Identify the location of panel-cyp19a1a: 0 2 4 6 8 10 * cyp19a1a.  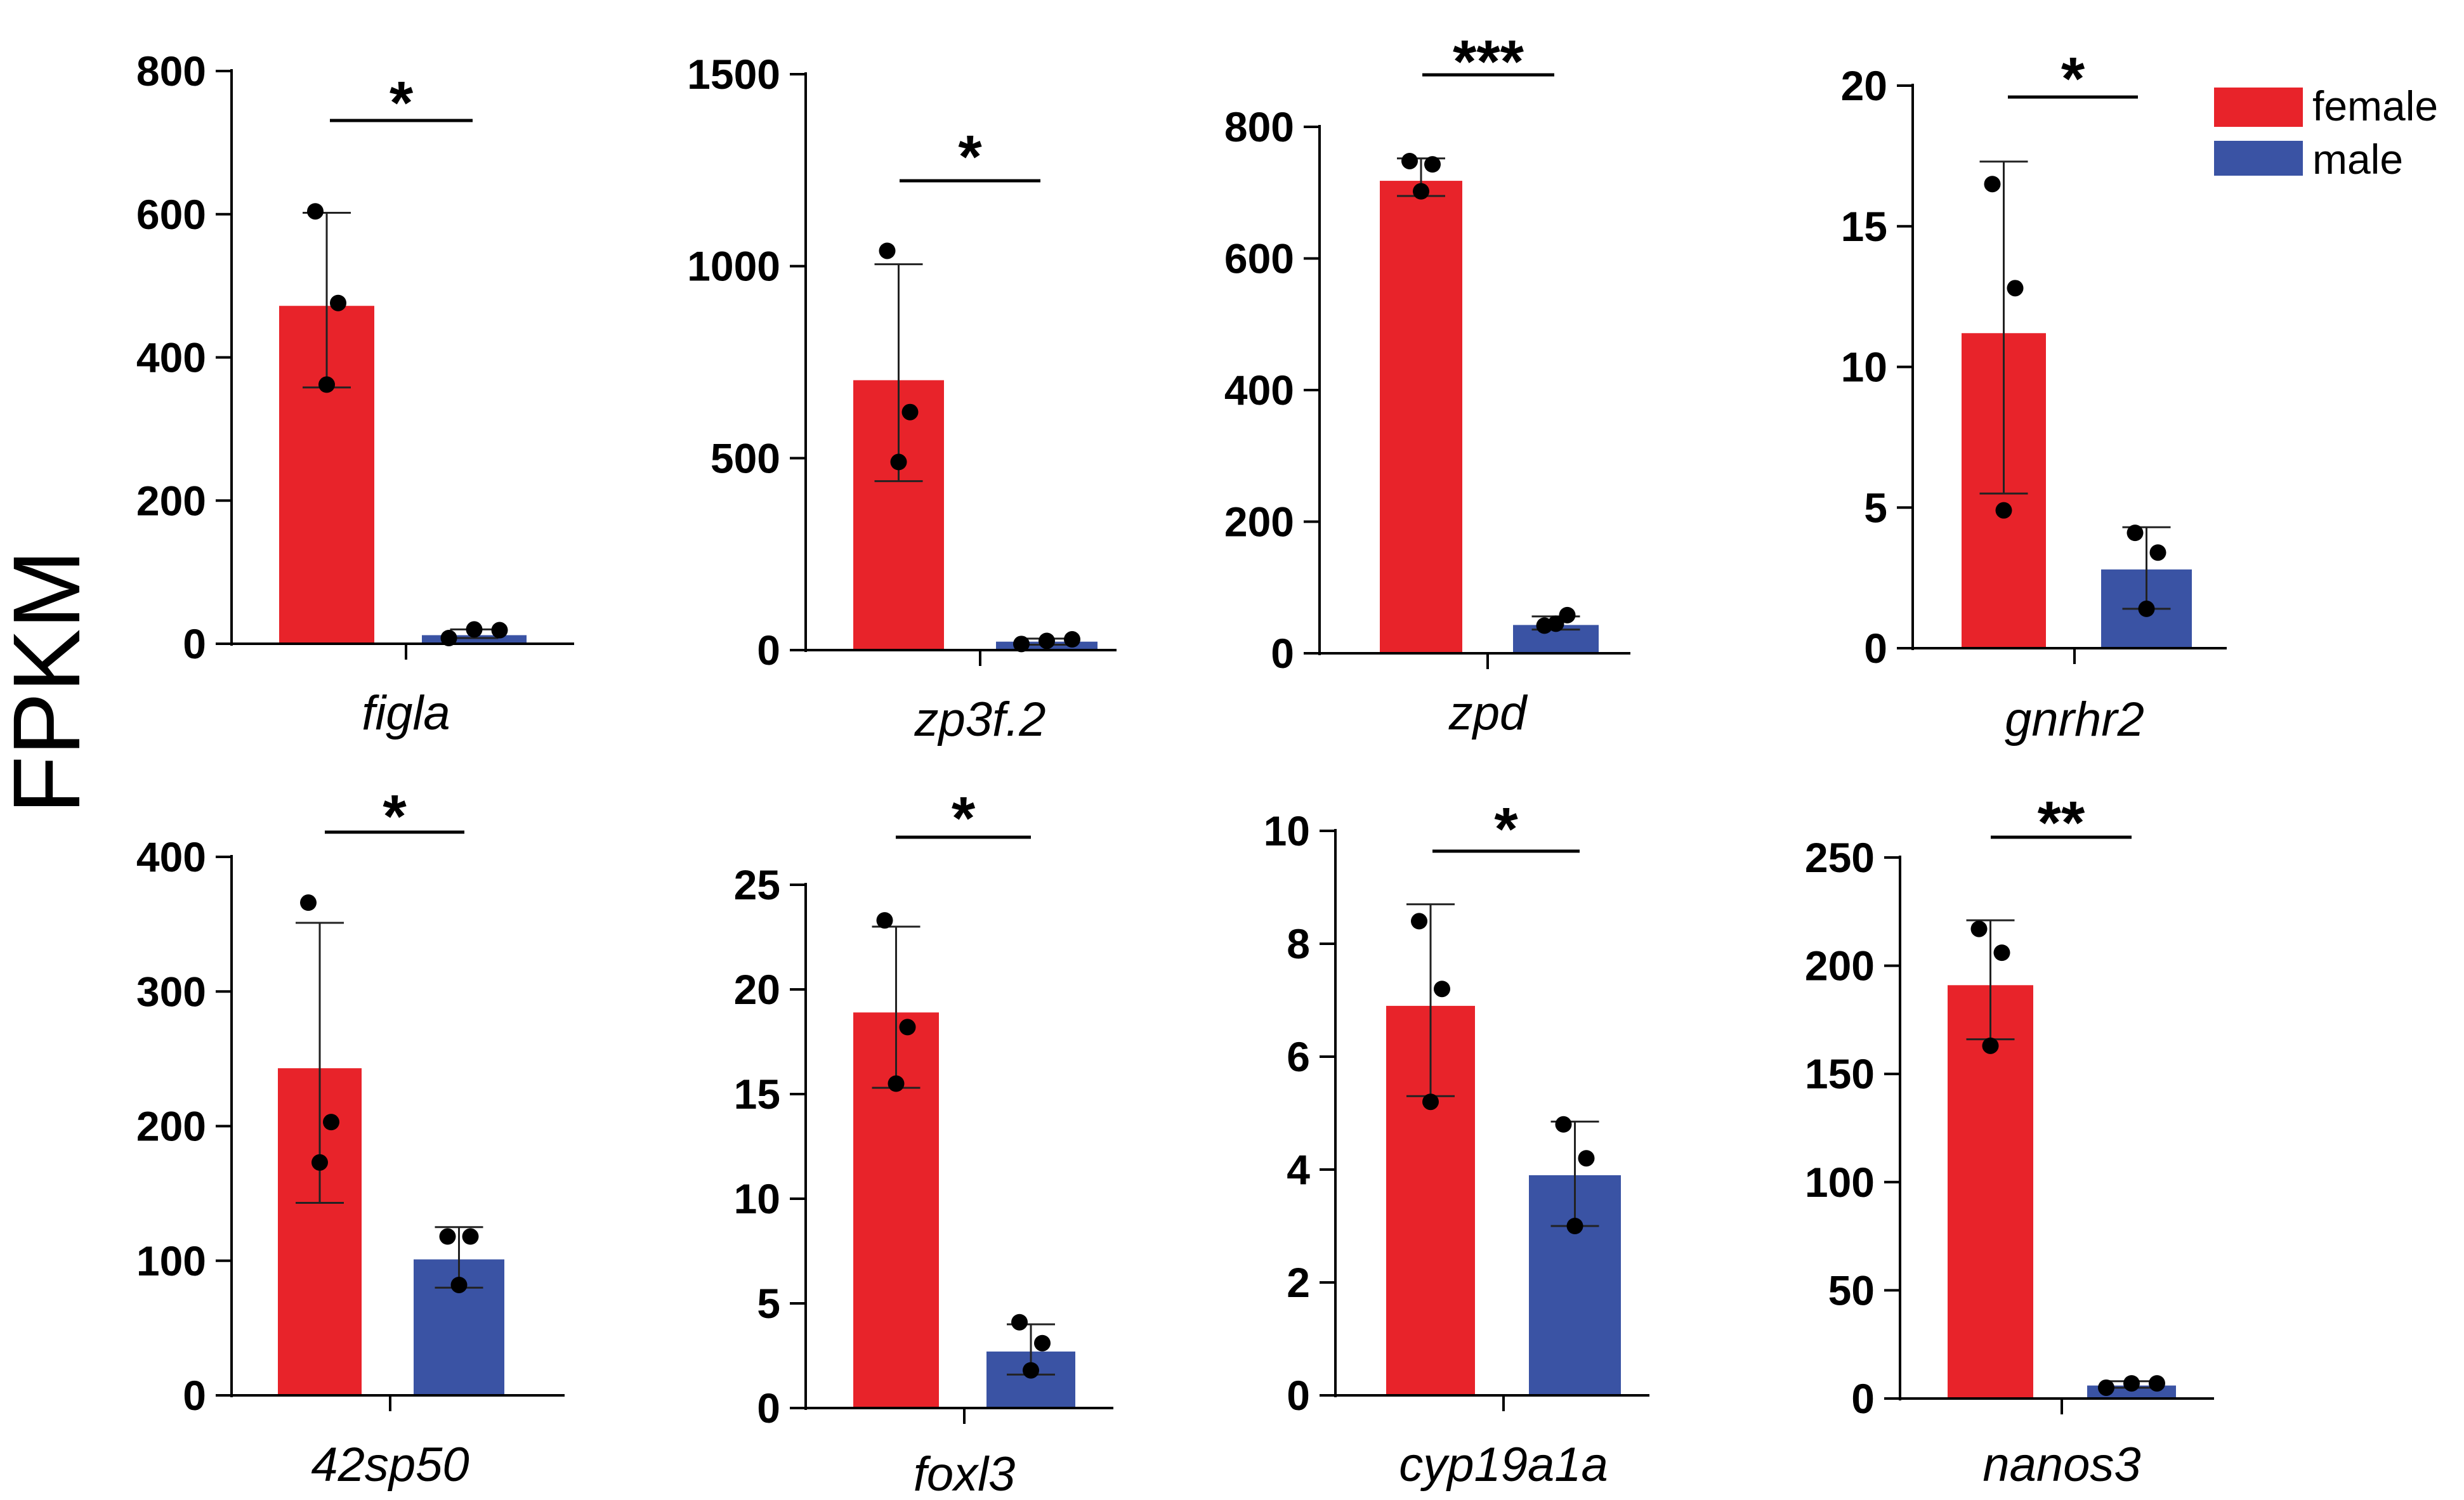
(1456, 1143).